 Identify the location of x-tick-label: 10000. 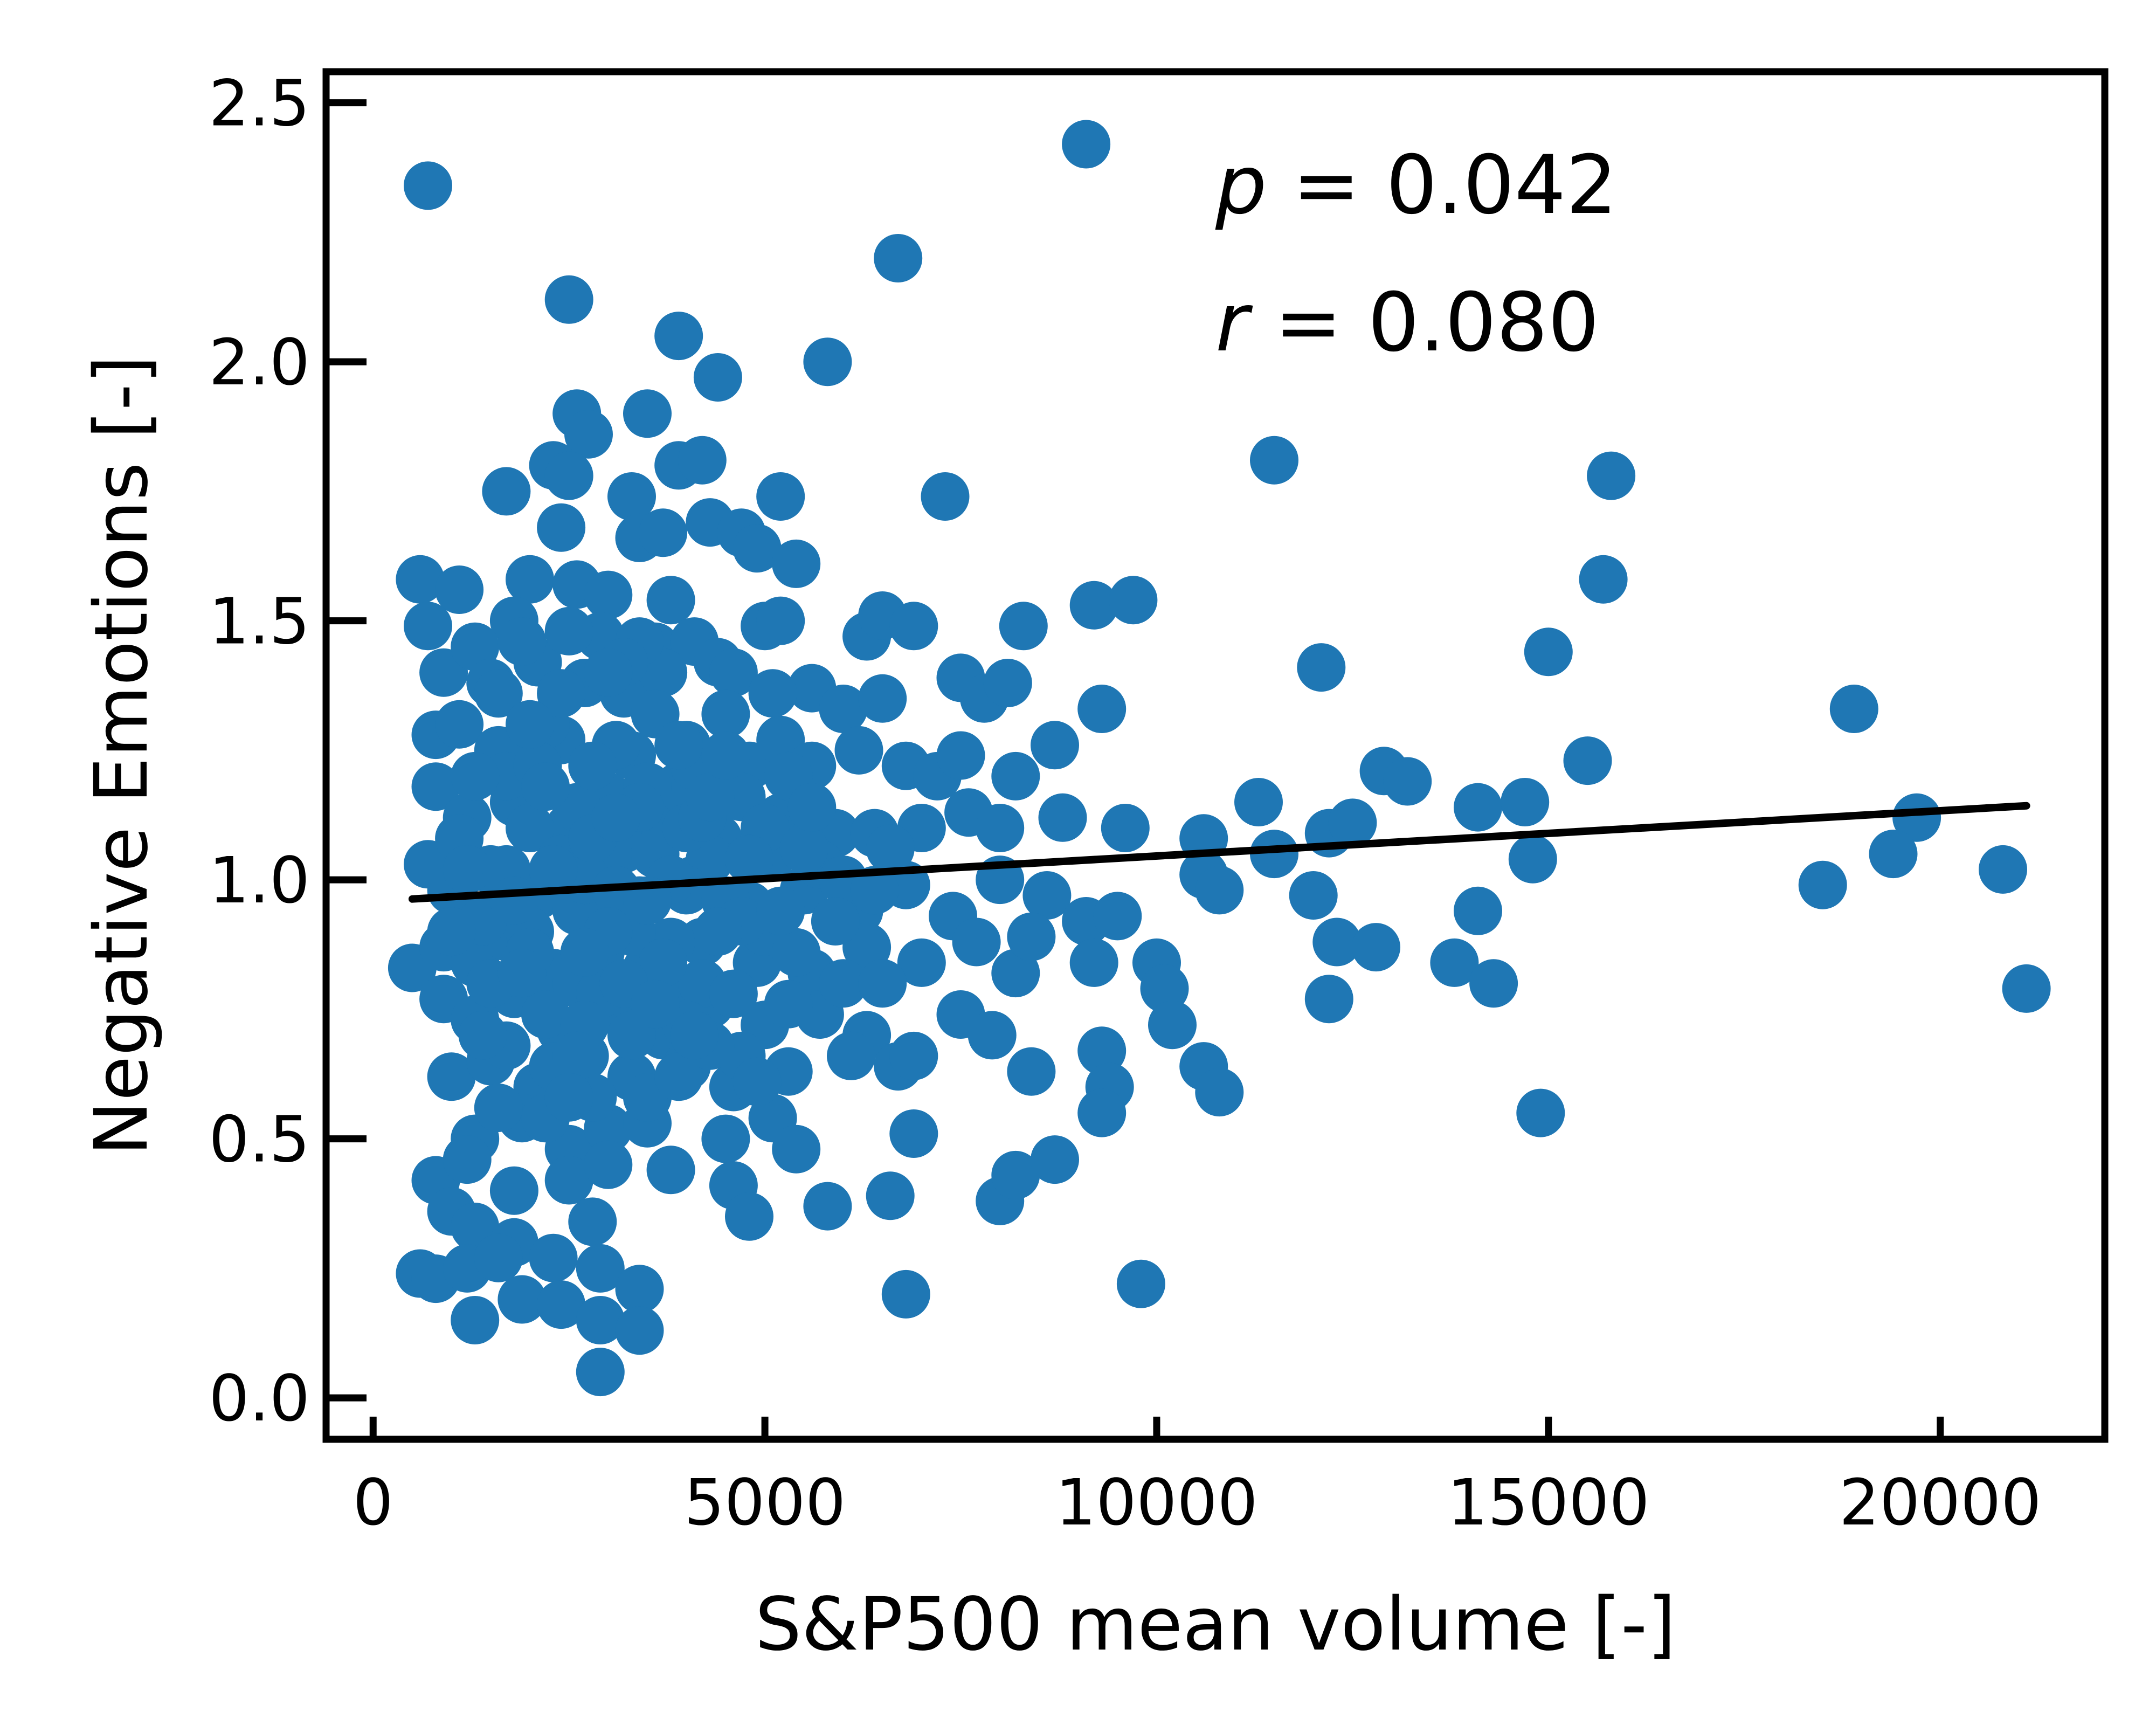
(1156, 1502).